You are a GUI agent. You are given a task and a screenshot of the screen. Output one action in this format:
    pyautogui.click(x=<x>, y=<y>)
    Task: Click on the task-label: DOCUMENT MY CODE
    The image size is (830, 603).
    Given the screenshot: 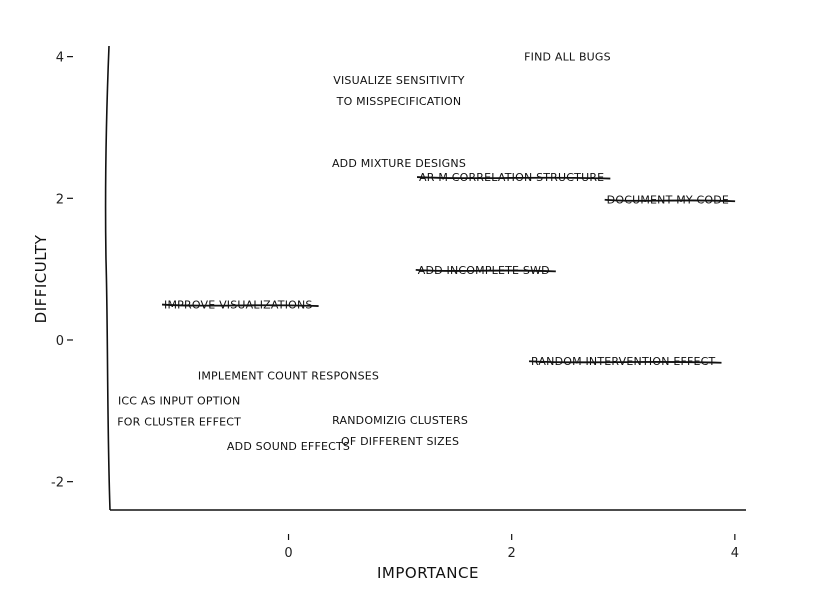 What is the action you would take?
    pyautogui.click(x=670, y=200)
    